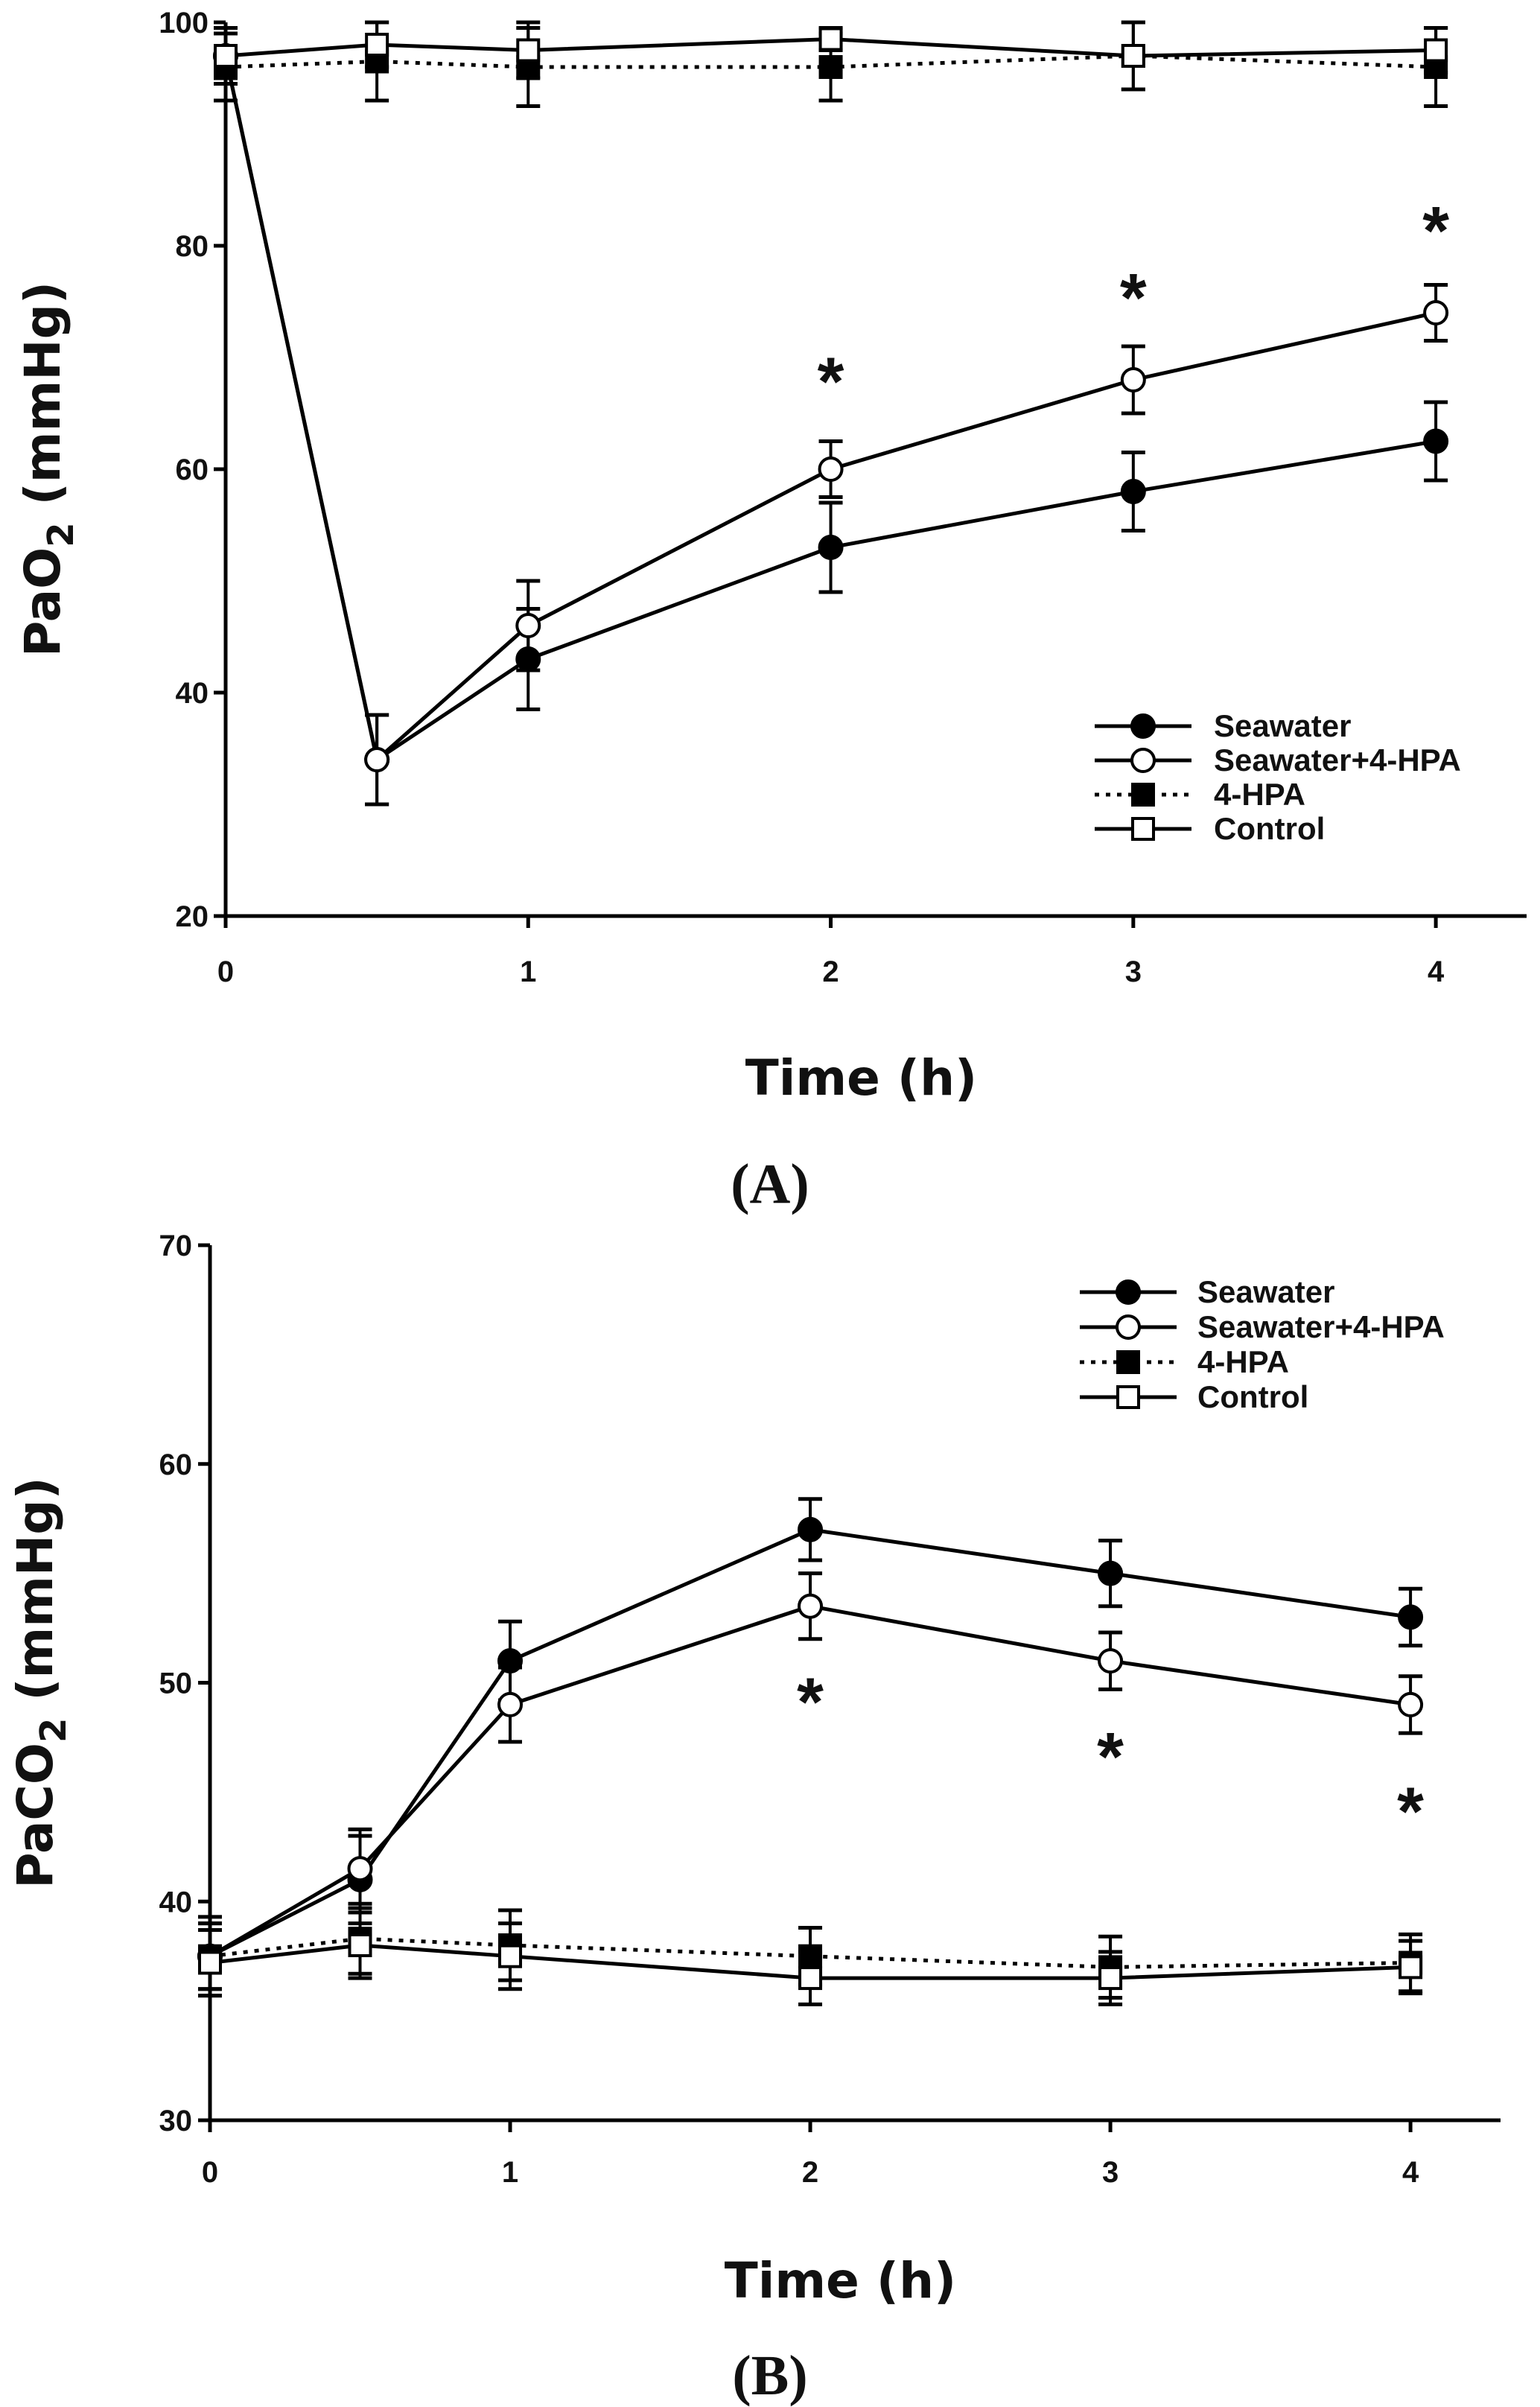 The image size is (1540, 2407). Describe the element at coordinates (192, 246) in the screenshot. I see `y-tick-label: 80` at that location.